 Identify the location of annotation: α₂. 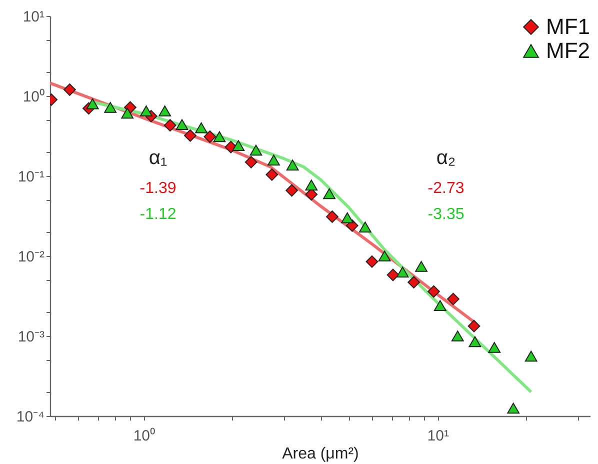
(446, 158).